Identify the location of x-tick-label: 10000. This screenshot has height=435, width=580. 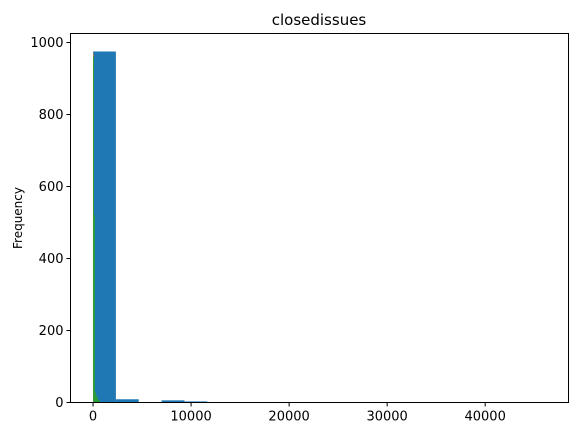
(190, 417).